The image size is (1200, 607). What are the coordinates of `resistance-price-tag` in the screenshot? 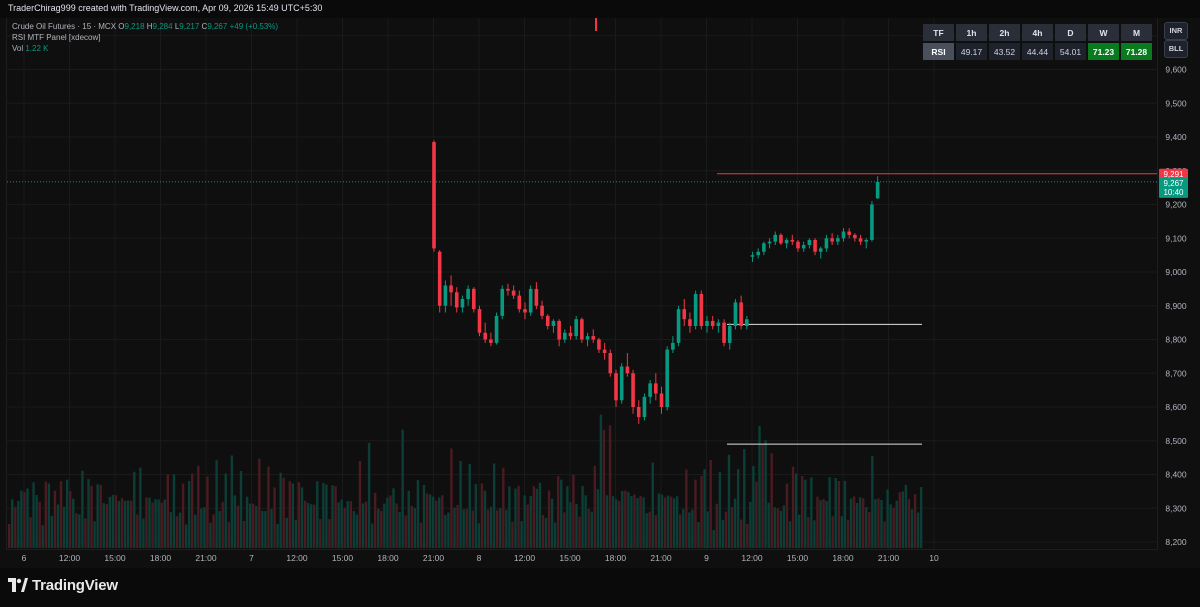 It's located at (1173, 173).